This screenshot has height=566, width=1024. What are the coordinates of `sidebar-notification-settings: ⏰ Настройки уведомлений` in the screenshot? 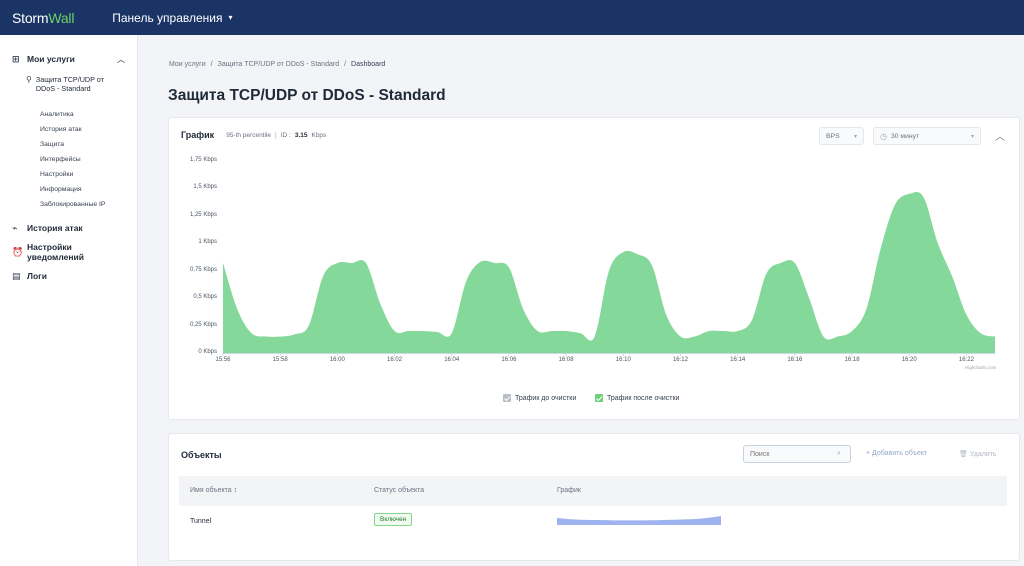 It's located at (68, 252).